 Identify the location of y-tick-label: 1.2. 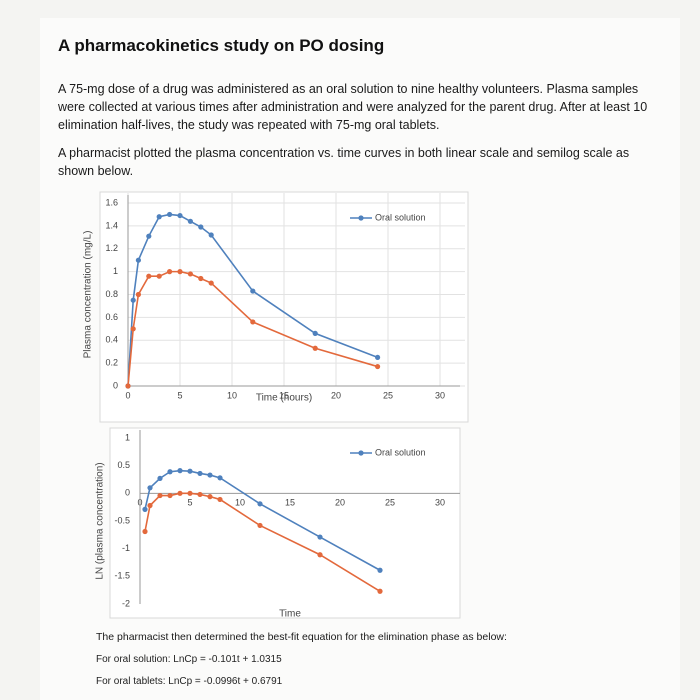
(111, 248).